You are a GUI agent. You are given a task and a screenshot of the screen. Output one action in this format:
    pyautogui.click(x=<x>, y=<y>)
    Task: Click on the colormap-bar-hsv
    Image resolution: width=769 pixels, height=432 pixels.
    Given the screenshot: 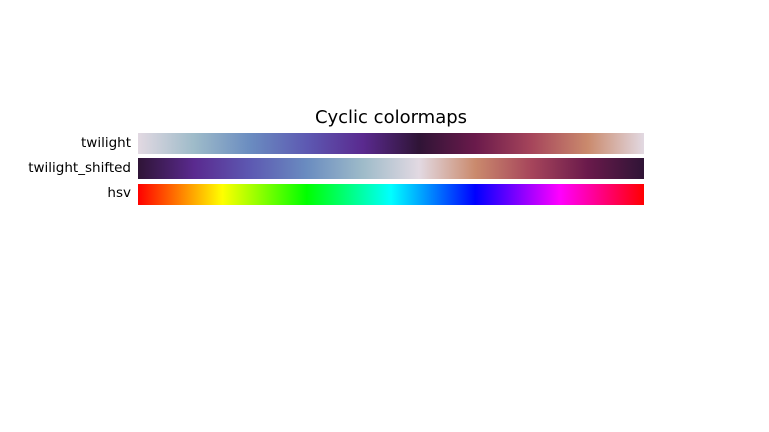 What is the action you would take?
    pyautogui.click(x=391, y=194)
    